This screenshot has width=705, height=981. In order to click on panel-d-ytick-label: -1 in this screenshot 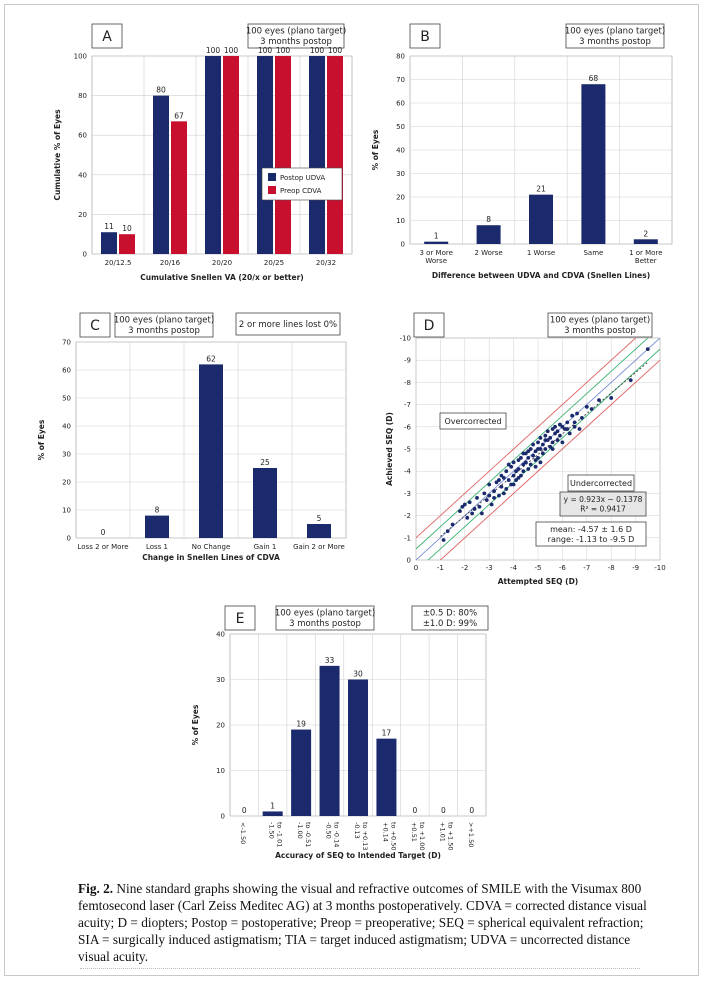, I will do `click(407, 538)`.